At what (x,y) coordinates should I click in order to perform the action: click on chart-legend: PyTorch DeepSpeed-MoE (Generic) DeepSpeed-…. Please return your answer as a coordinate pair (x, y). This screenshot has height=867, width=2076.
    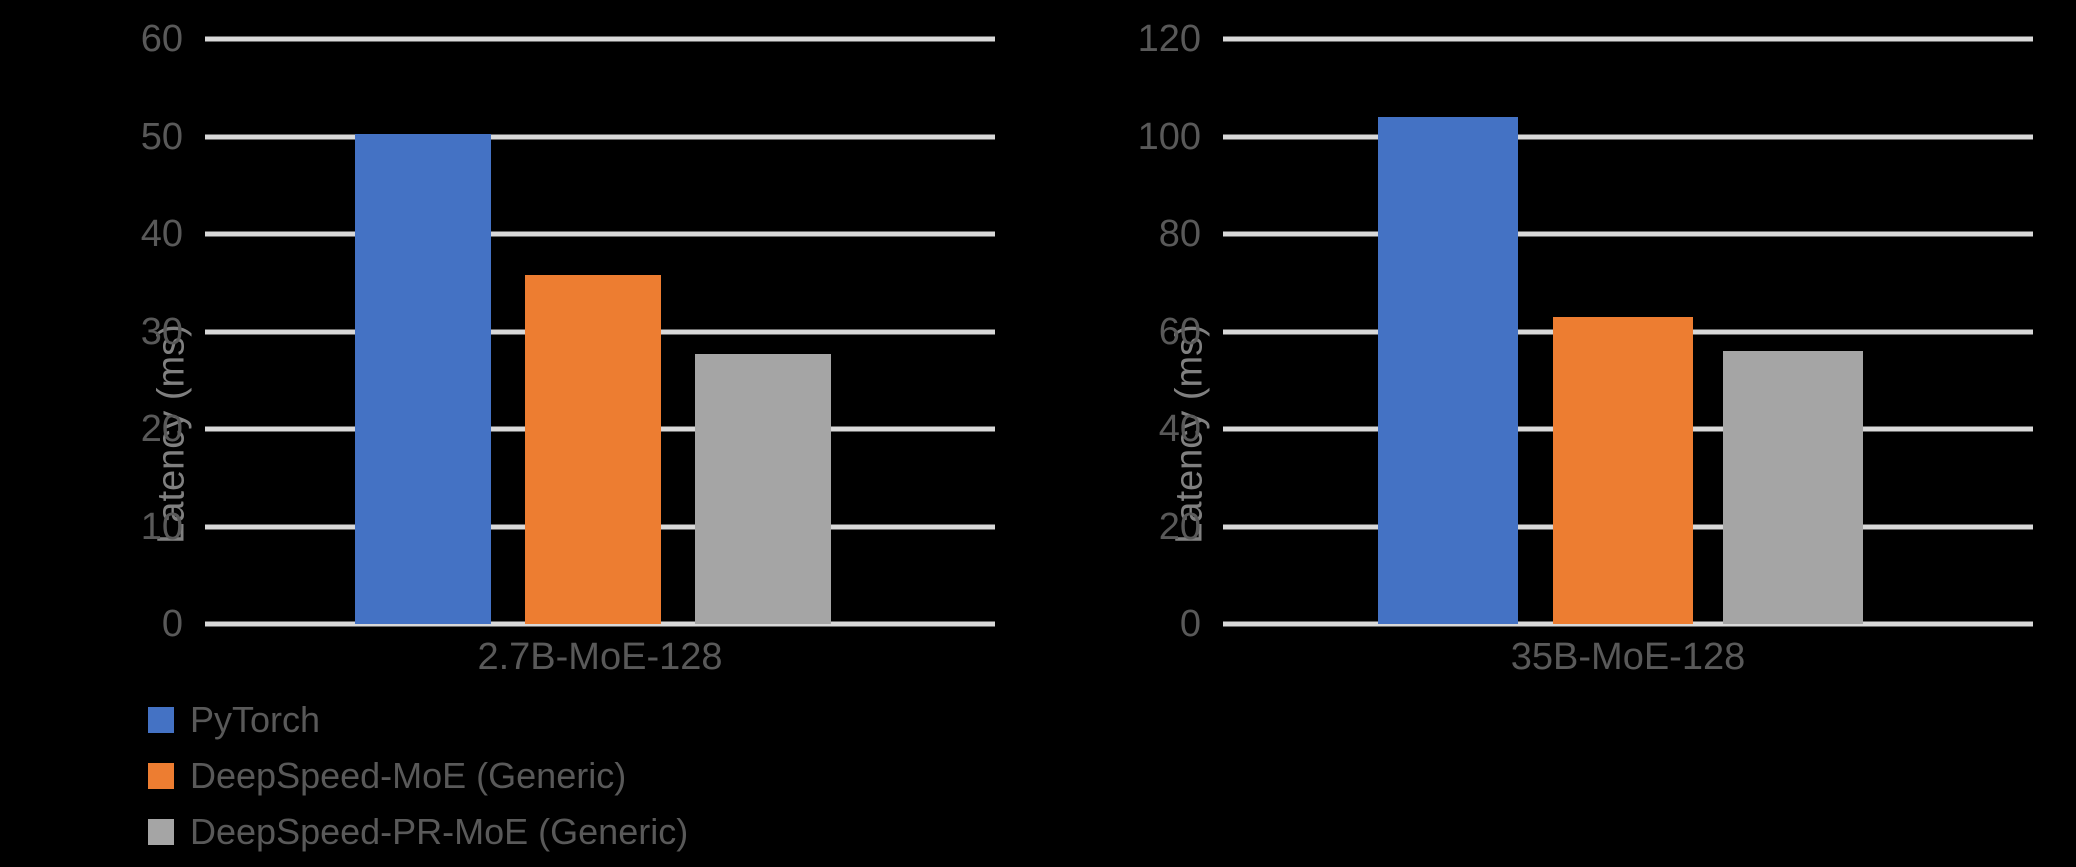
    Looking at the image, I should click on (418, 776).